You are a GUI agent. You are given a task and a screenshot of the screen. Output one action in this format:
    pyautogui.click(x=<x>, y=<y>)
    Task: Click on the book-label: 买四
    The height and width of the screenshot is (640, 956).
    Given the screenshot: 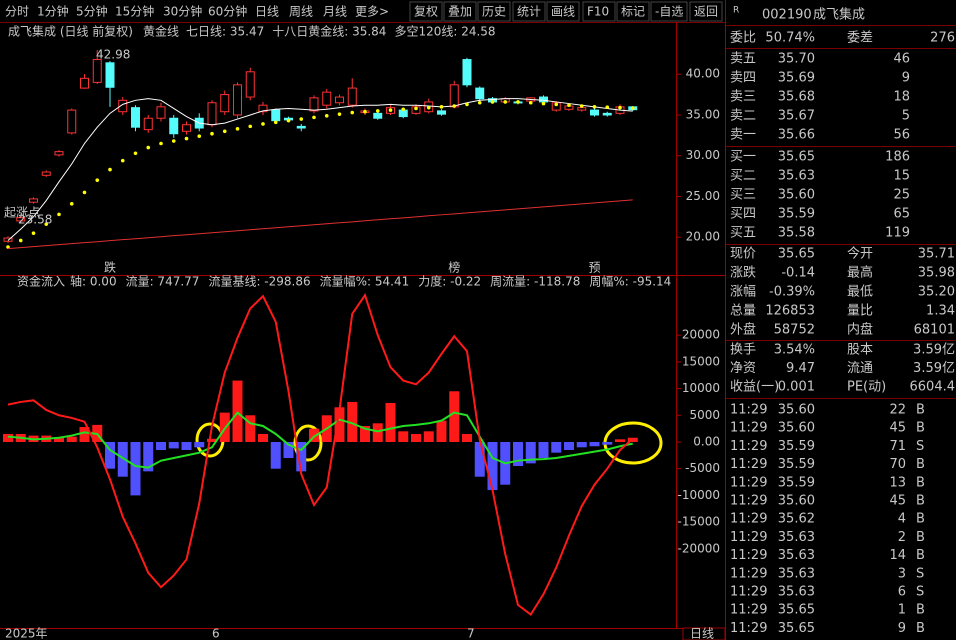 What is the action you would take?
    pyautogui.click(x=743, y=214)
    